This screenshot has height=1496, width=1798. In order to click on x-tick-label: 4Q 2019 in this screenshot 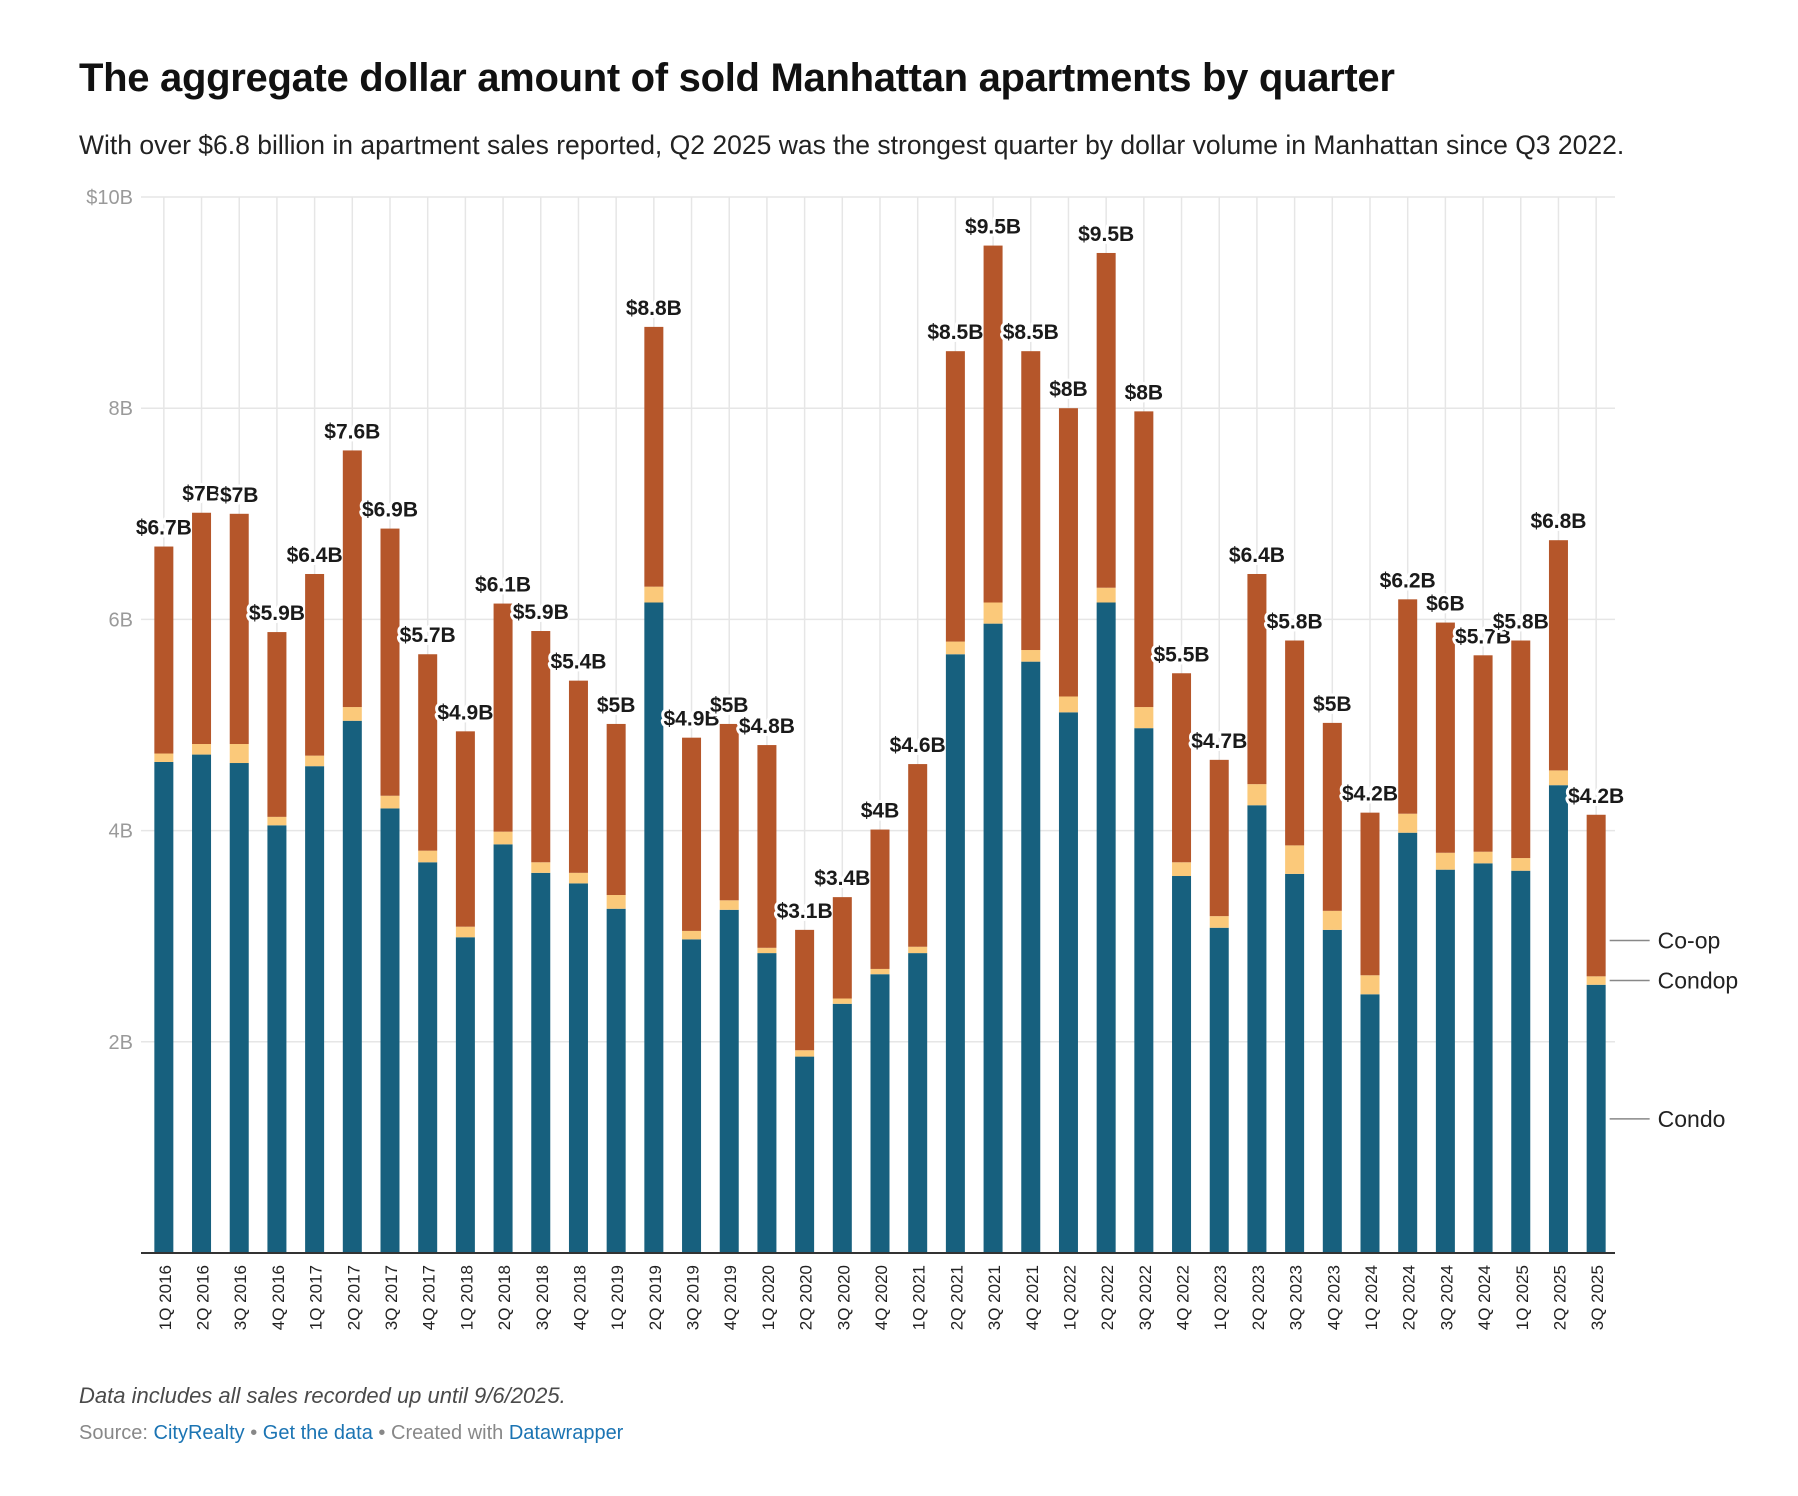, I will do `click(730, 1297)`.